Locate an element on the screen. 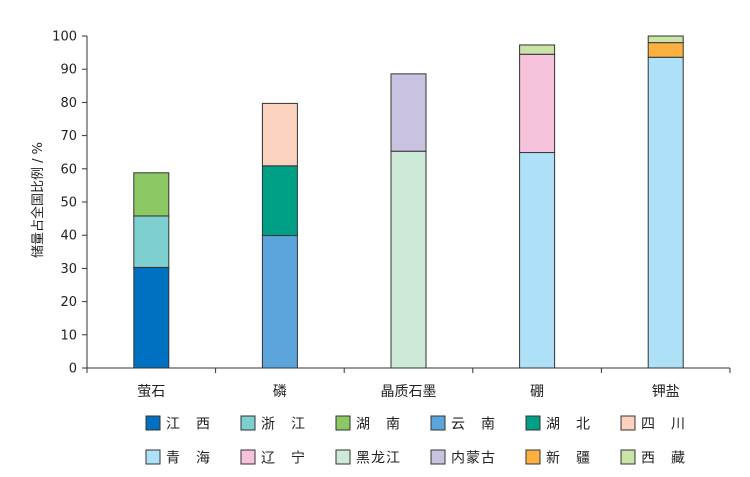 This screenshot has height=477, width=750. legend-label: 湖 北 is located at coordinates (568, 425).